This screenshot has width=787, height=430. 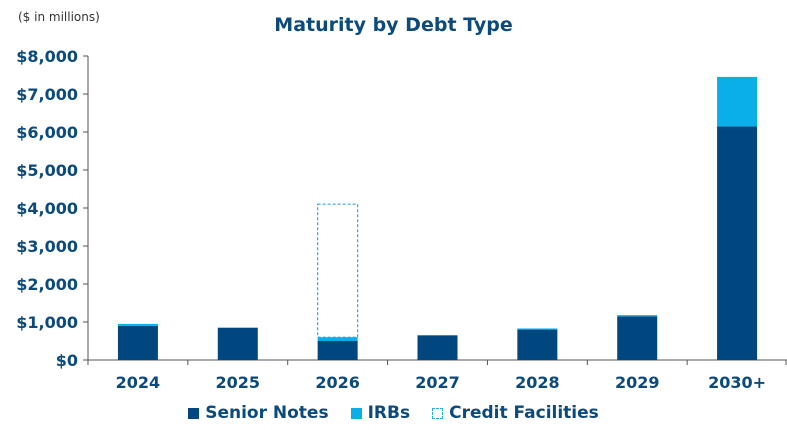 I want to click on legend-item-credit-facilities: Credit Facilities, so click(x=515, y=413).